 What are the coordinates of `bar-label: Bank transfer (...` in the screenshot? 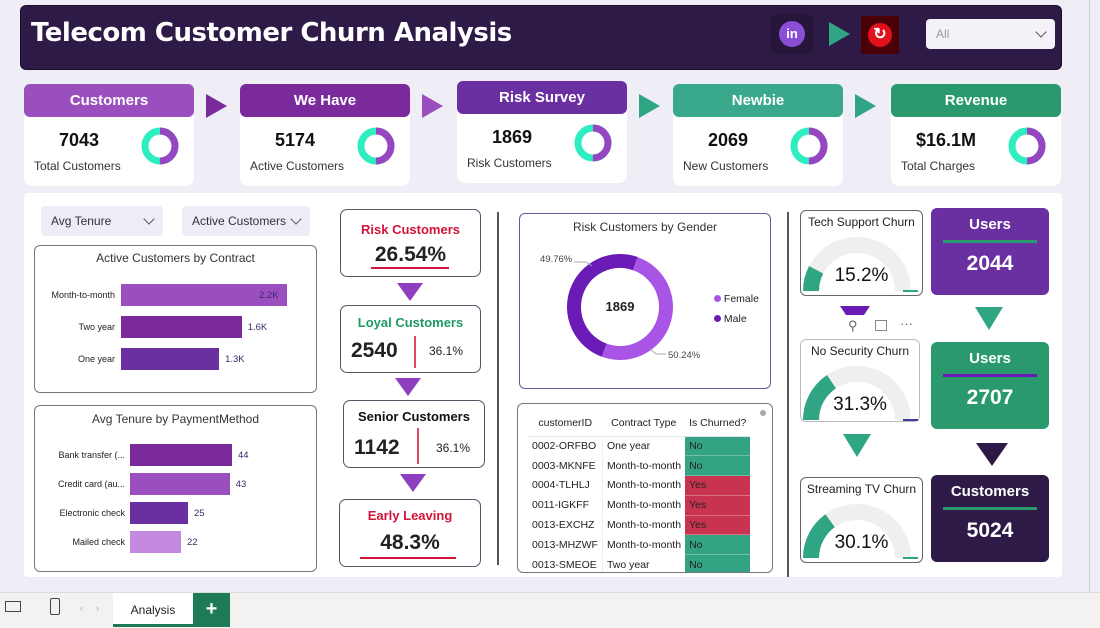 It's located at (91, 455).